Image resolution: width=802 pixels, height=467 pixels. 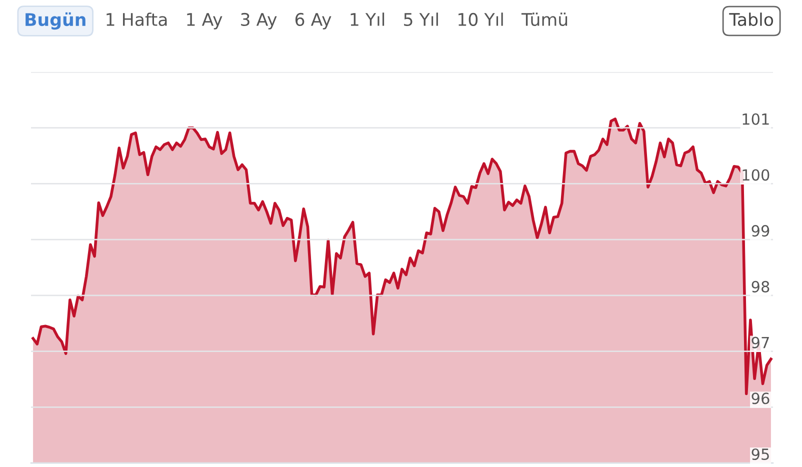 What do you see at coordinates (56, 21) in the screenshot?
I see `text: Bugün` at bounding box center [56, 21].